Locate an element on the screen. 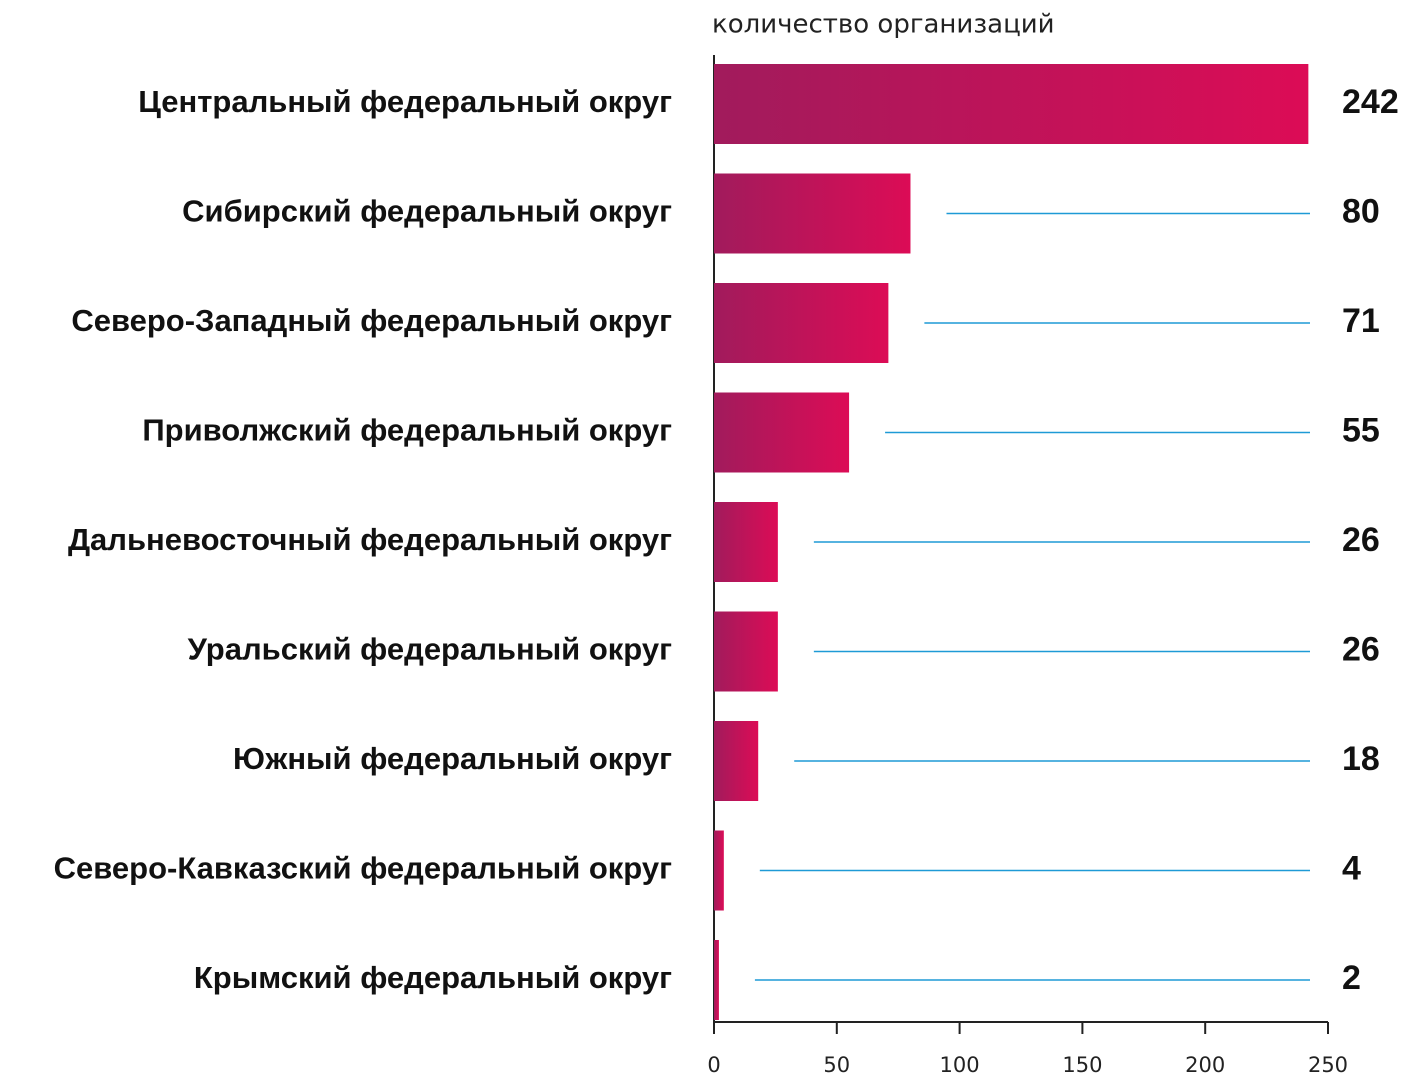 Image resolution: width=1407 pixels, height=1079 pixels. chart-title: количество организаций is located at coordinates (883, 25).